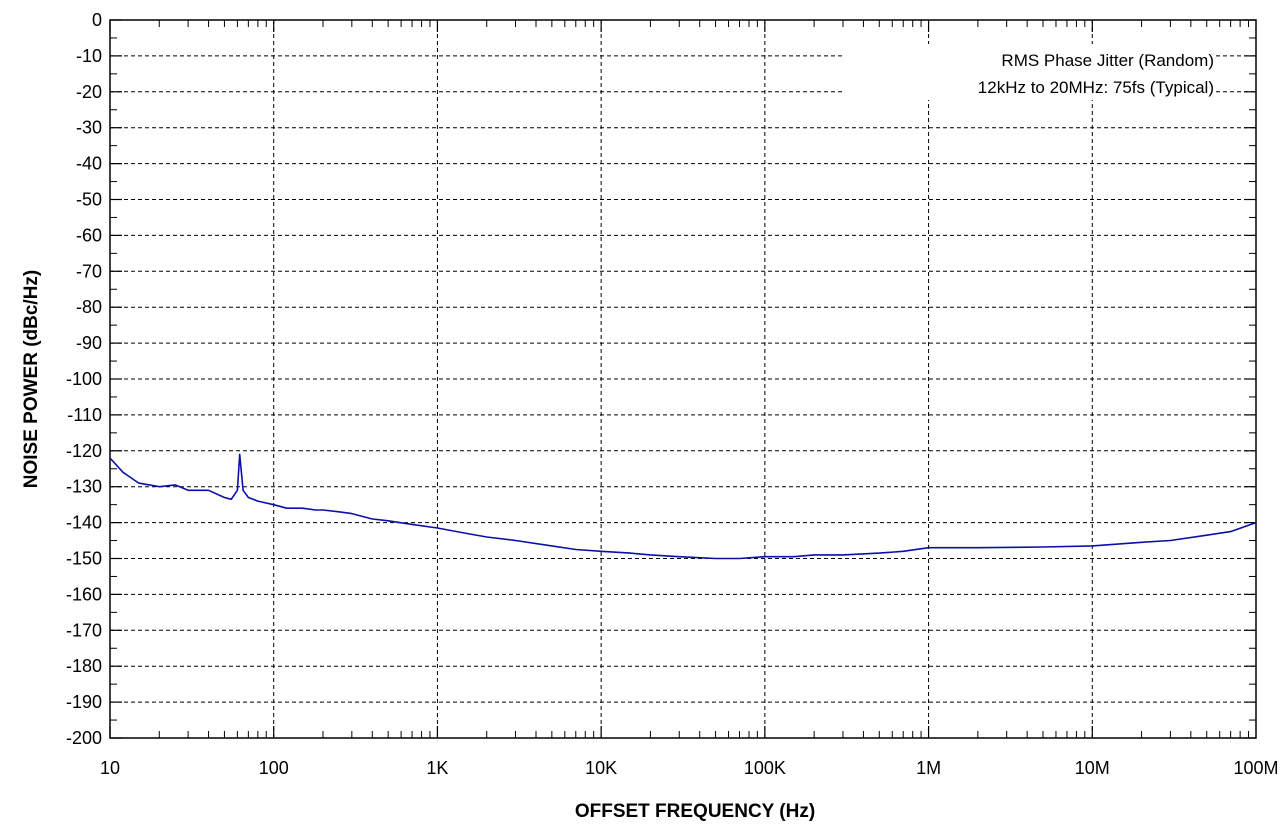  What do you see at coordinates (84, 415) in the screenshot?
I see `y-tick-label: -110` at bounding box center [84, 415].